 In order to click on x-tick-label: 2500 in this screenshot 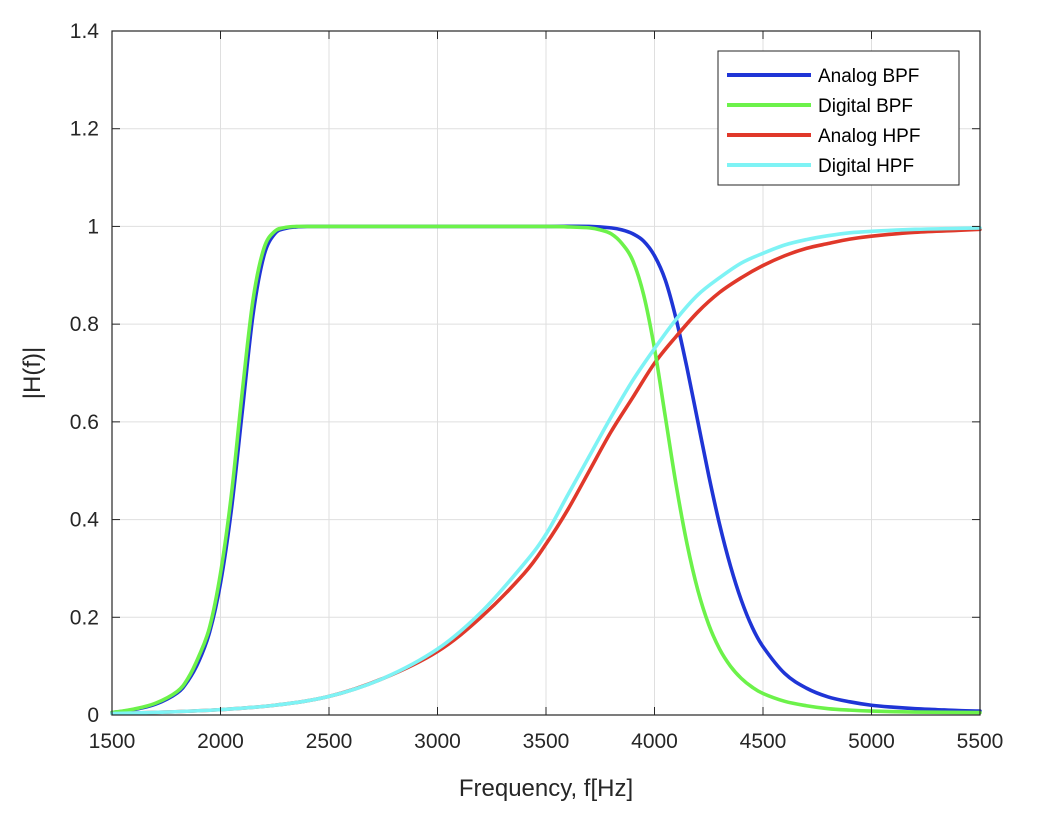, I will do `click(329, 741)`.